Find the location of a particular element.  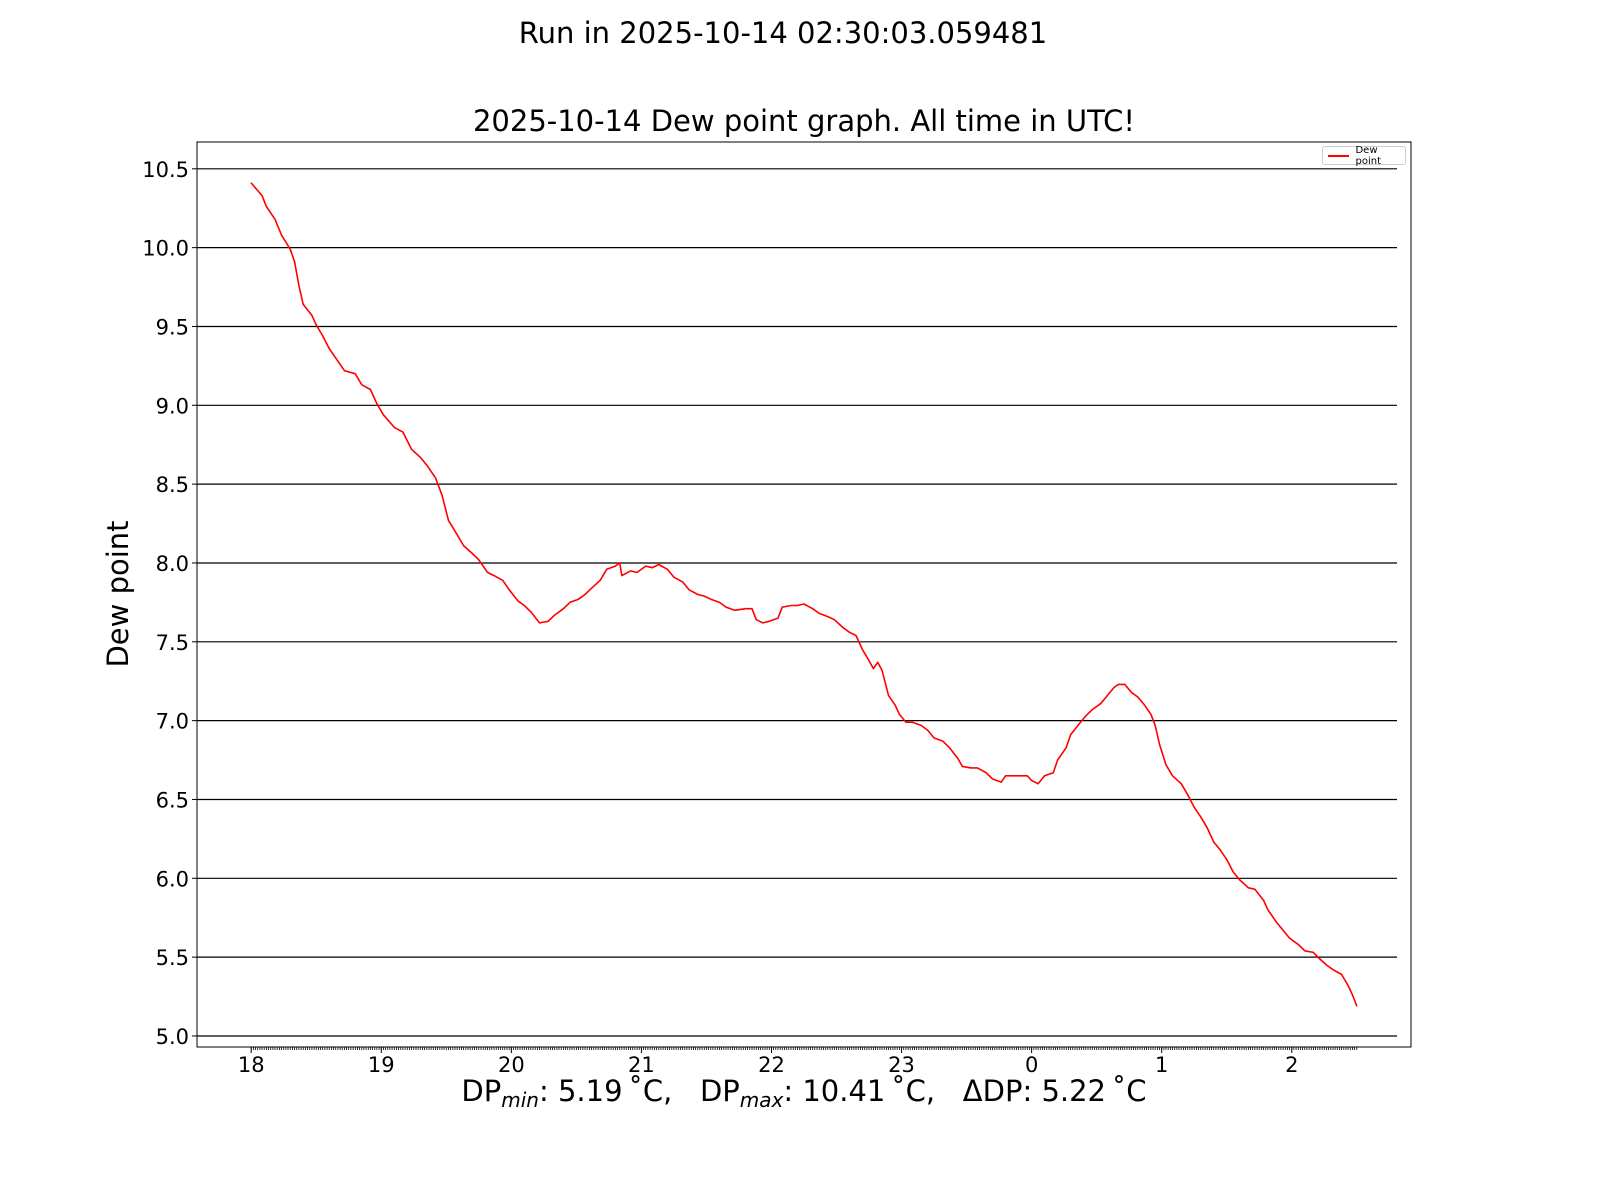

x-axis: 18 19 20 21 22 23 0 1 2 is located at coordinates (798, 1062).